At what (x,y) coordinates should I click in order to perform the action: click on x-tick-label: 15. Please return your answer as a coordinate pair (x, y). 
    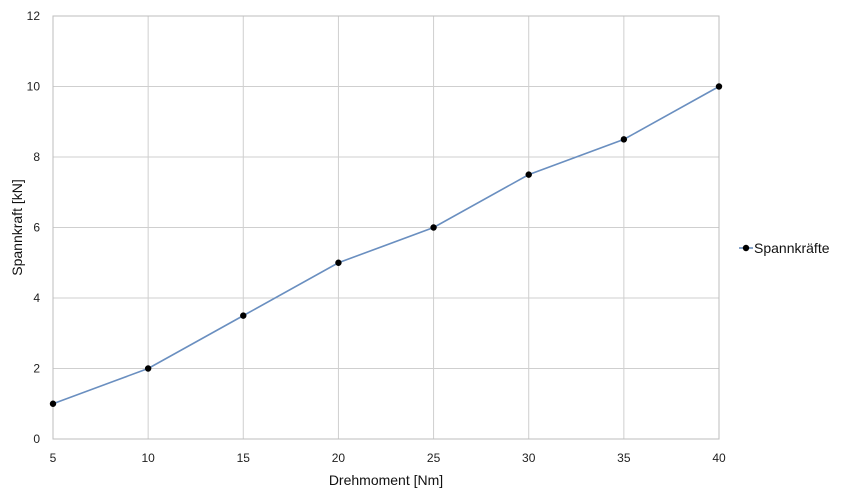
    Looking at the image, I should click on (244, 458).